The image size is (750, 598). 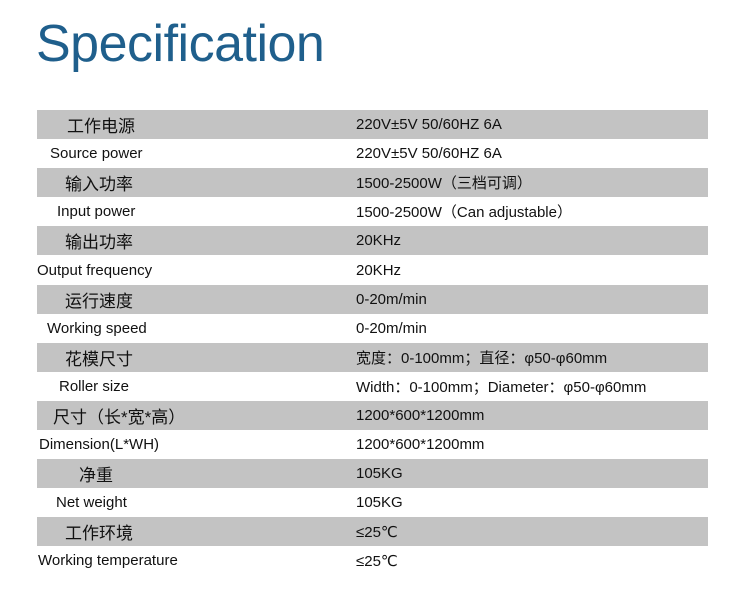 I want to click on spec-label: 尺寸（长*宽*高）, so click(x=119, y=417).